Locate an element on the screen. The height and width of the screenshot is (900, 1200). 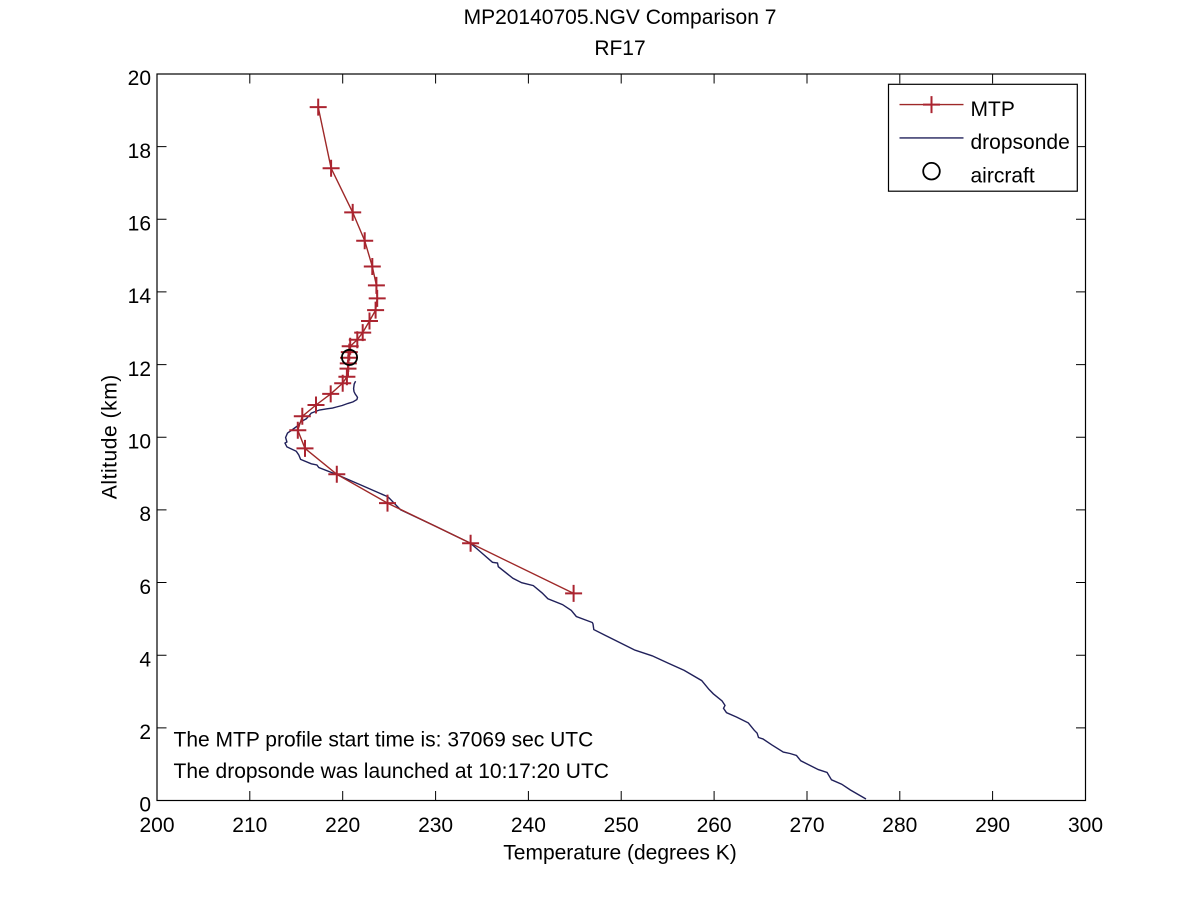
svg-text: Altitude (km) is located at coordinates (110, 436).